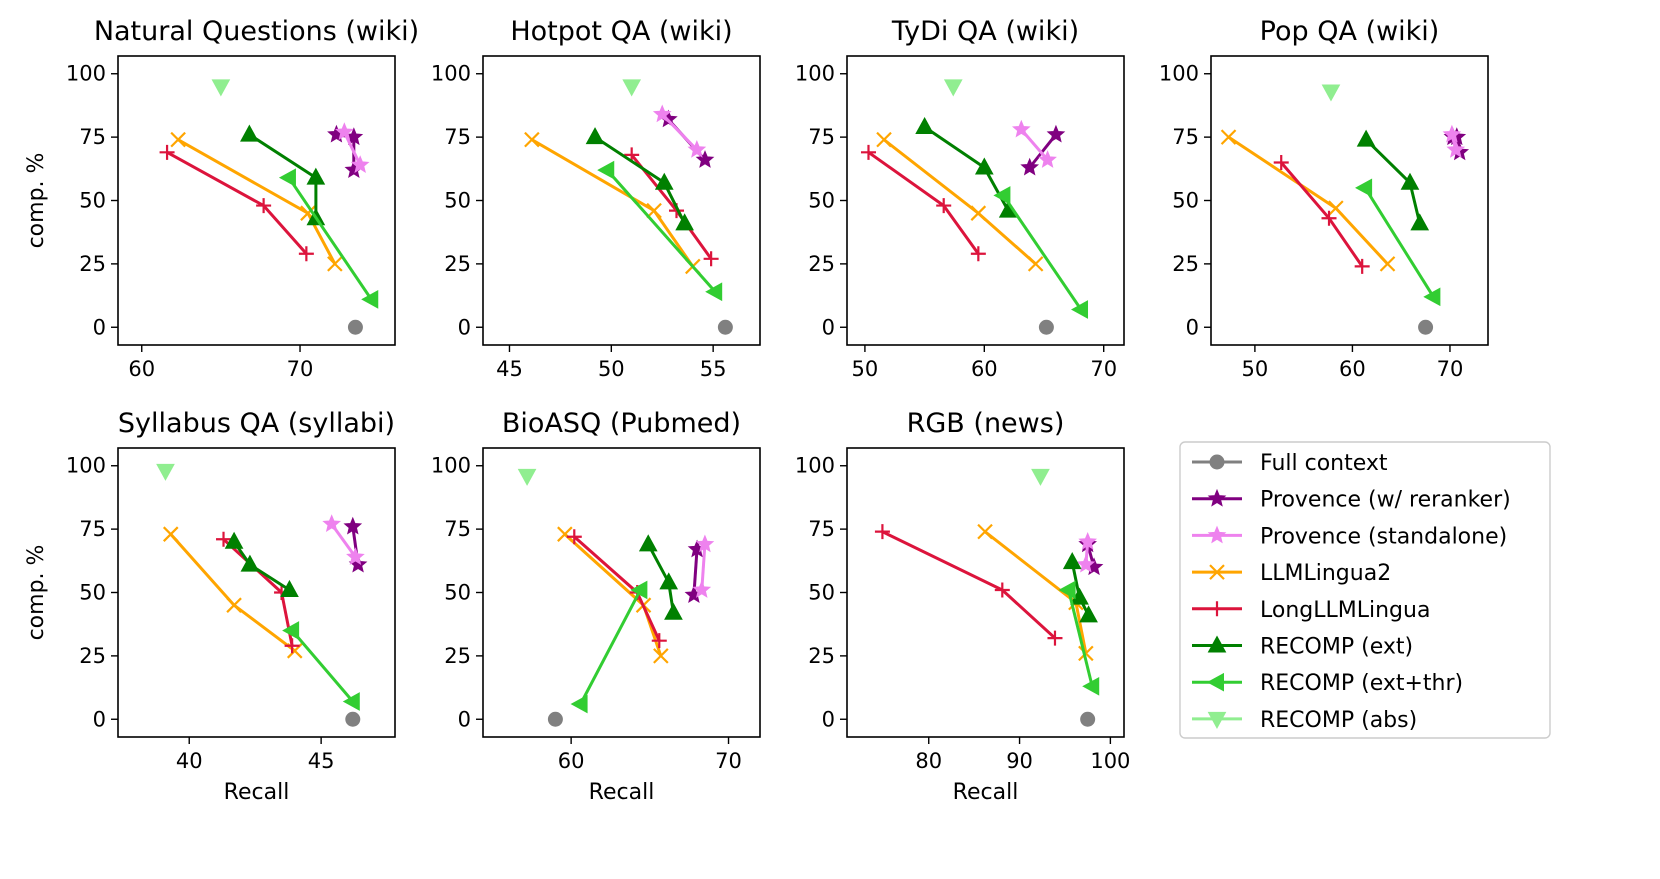 The height and width of the screenshot is (879, 1660). I want to click on x-tick-label: 55, so click(713, 369).